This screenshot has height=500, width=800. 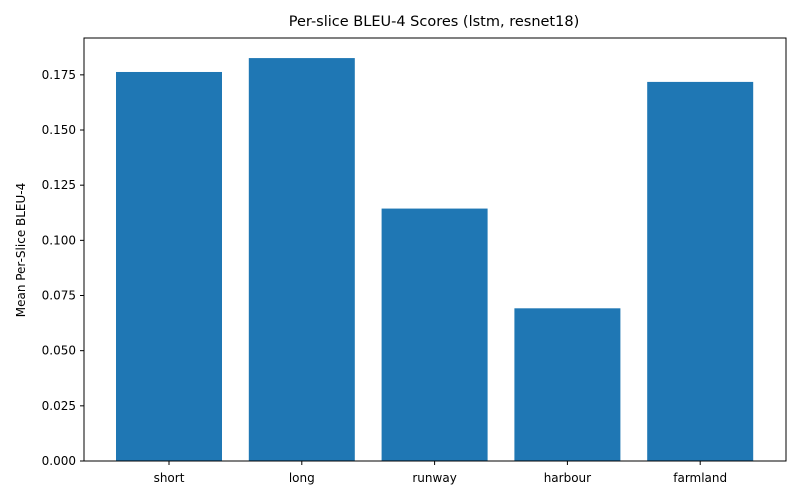 I want to click on bar-farmland, so click(x=700, y=271).